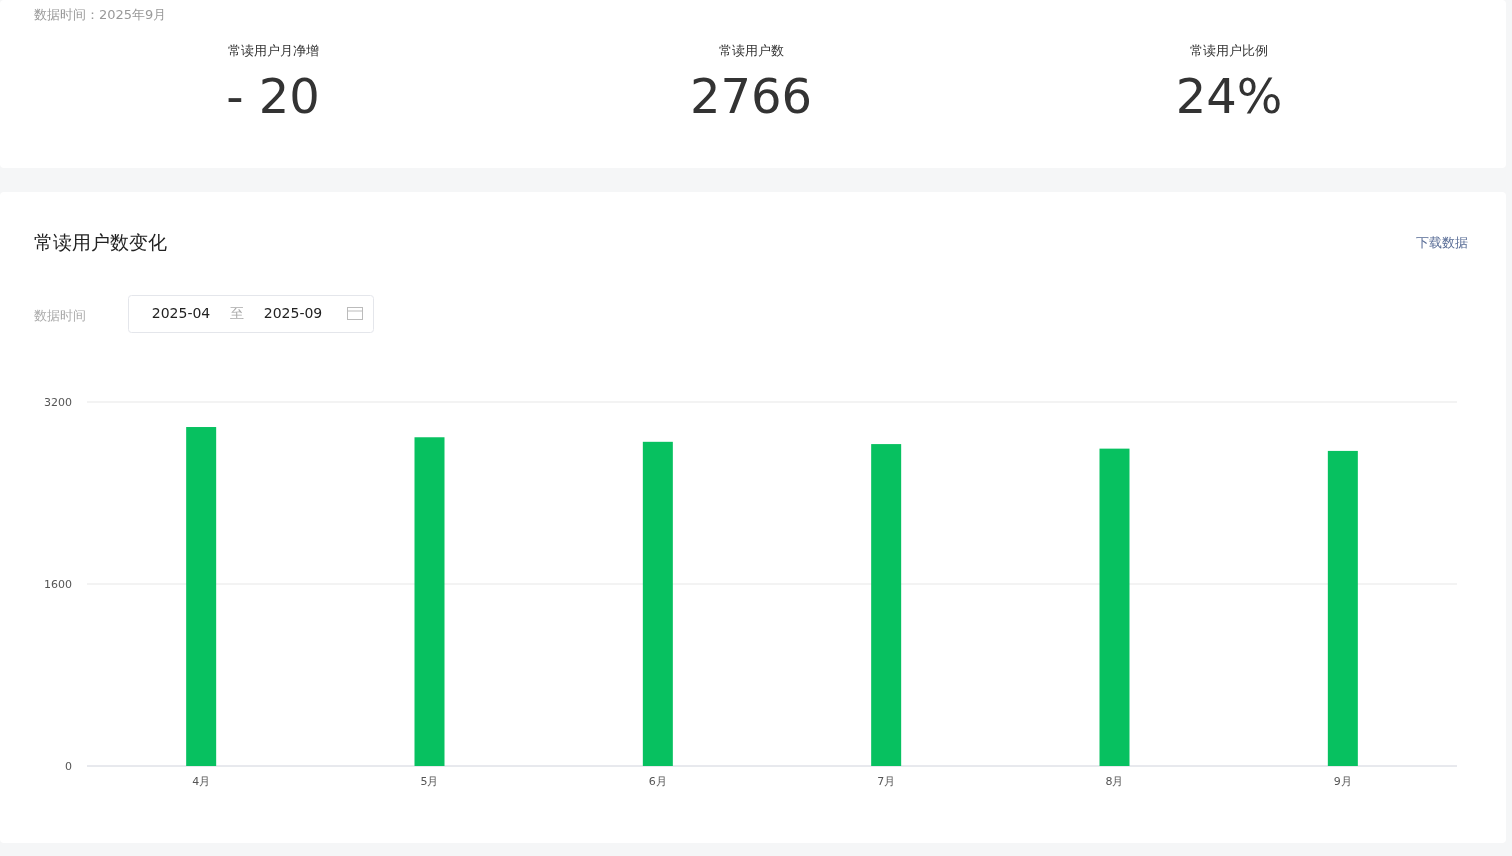 The height and width of the screenshot is (856, 1512). Describe the element at coordinates (100, 242) in the screenshot. I see `chart-title: 常读用户数变化` at that location.